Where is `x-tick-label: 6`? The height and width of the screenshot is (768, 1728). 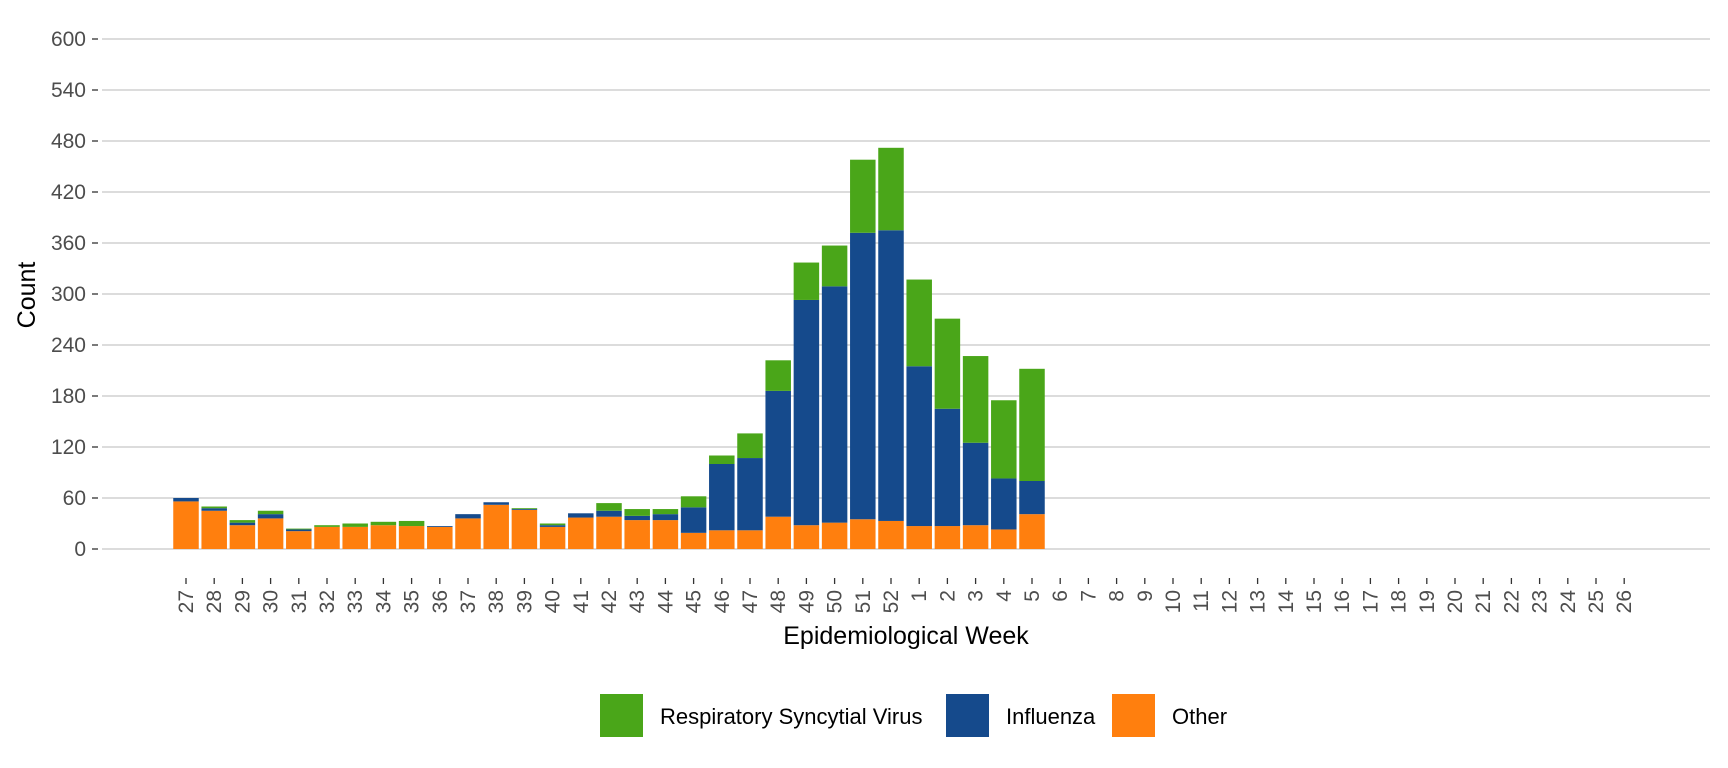 x-tick-label: 6 is located at coordinates (1060, 596).